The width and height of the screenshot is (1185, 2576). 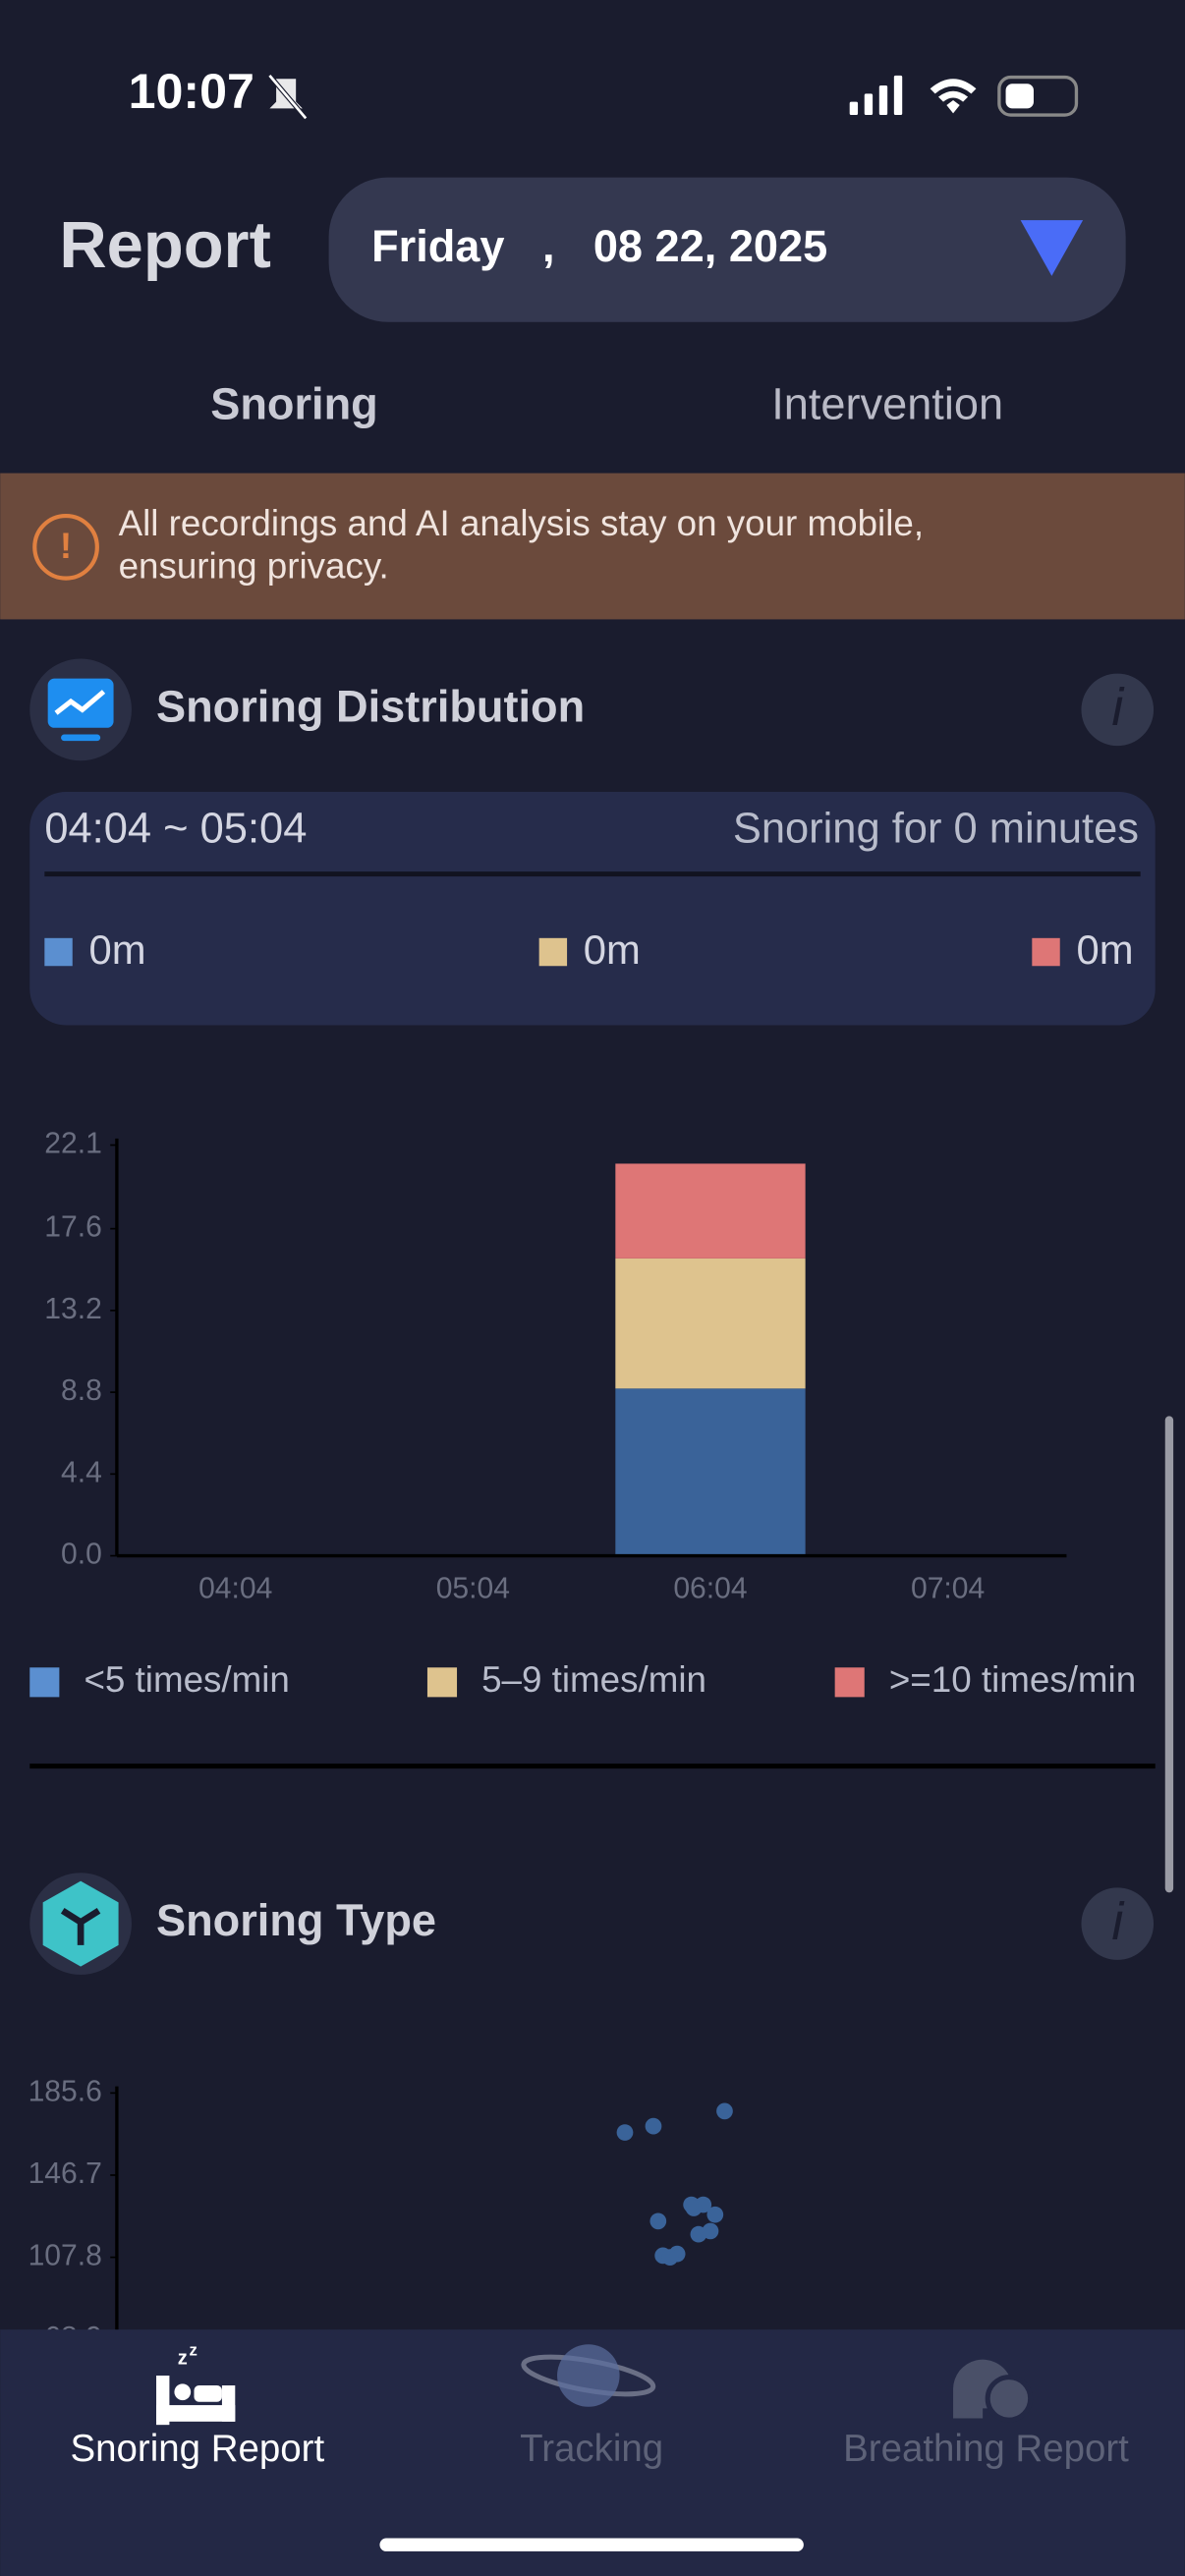 I want to click on nav-label: Snoring Report, so click(x=198, y=2449).